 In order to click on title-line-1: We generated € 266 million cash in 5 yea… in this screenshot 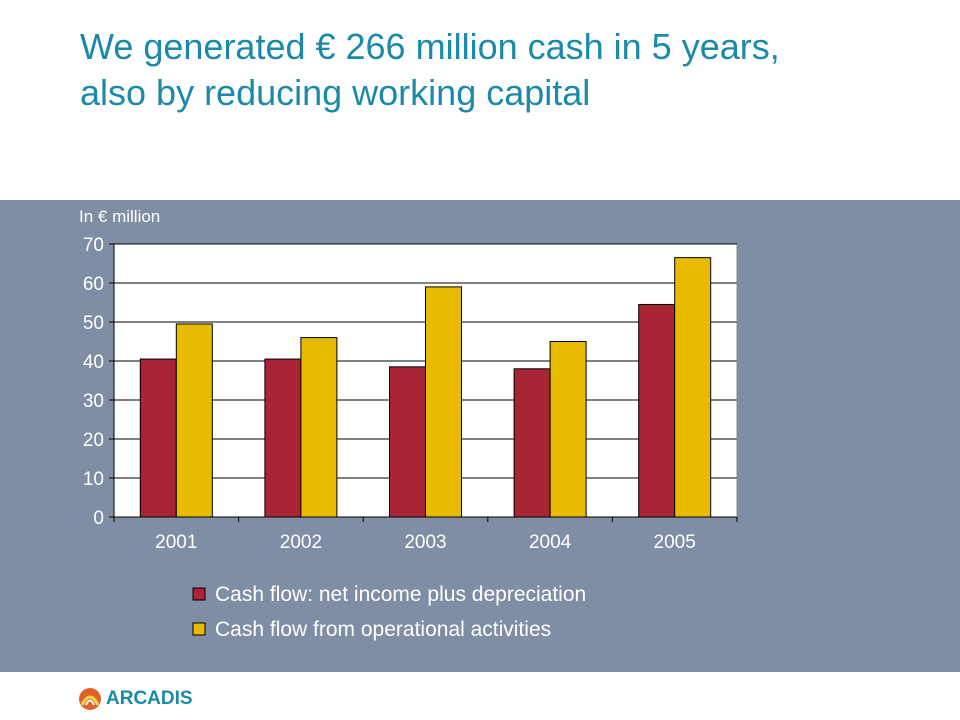, I will do `click(430, 46)`.